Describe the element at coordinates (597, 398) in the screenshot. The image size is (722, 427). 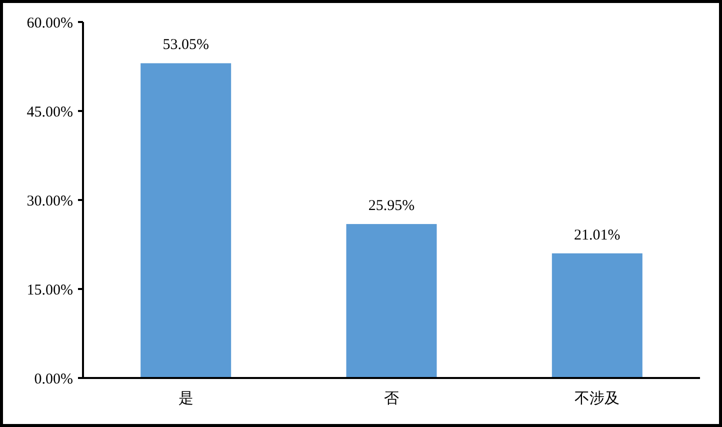
I see `x-tick-label: 不涉及` at that location.